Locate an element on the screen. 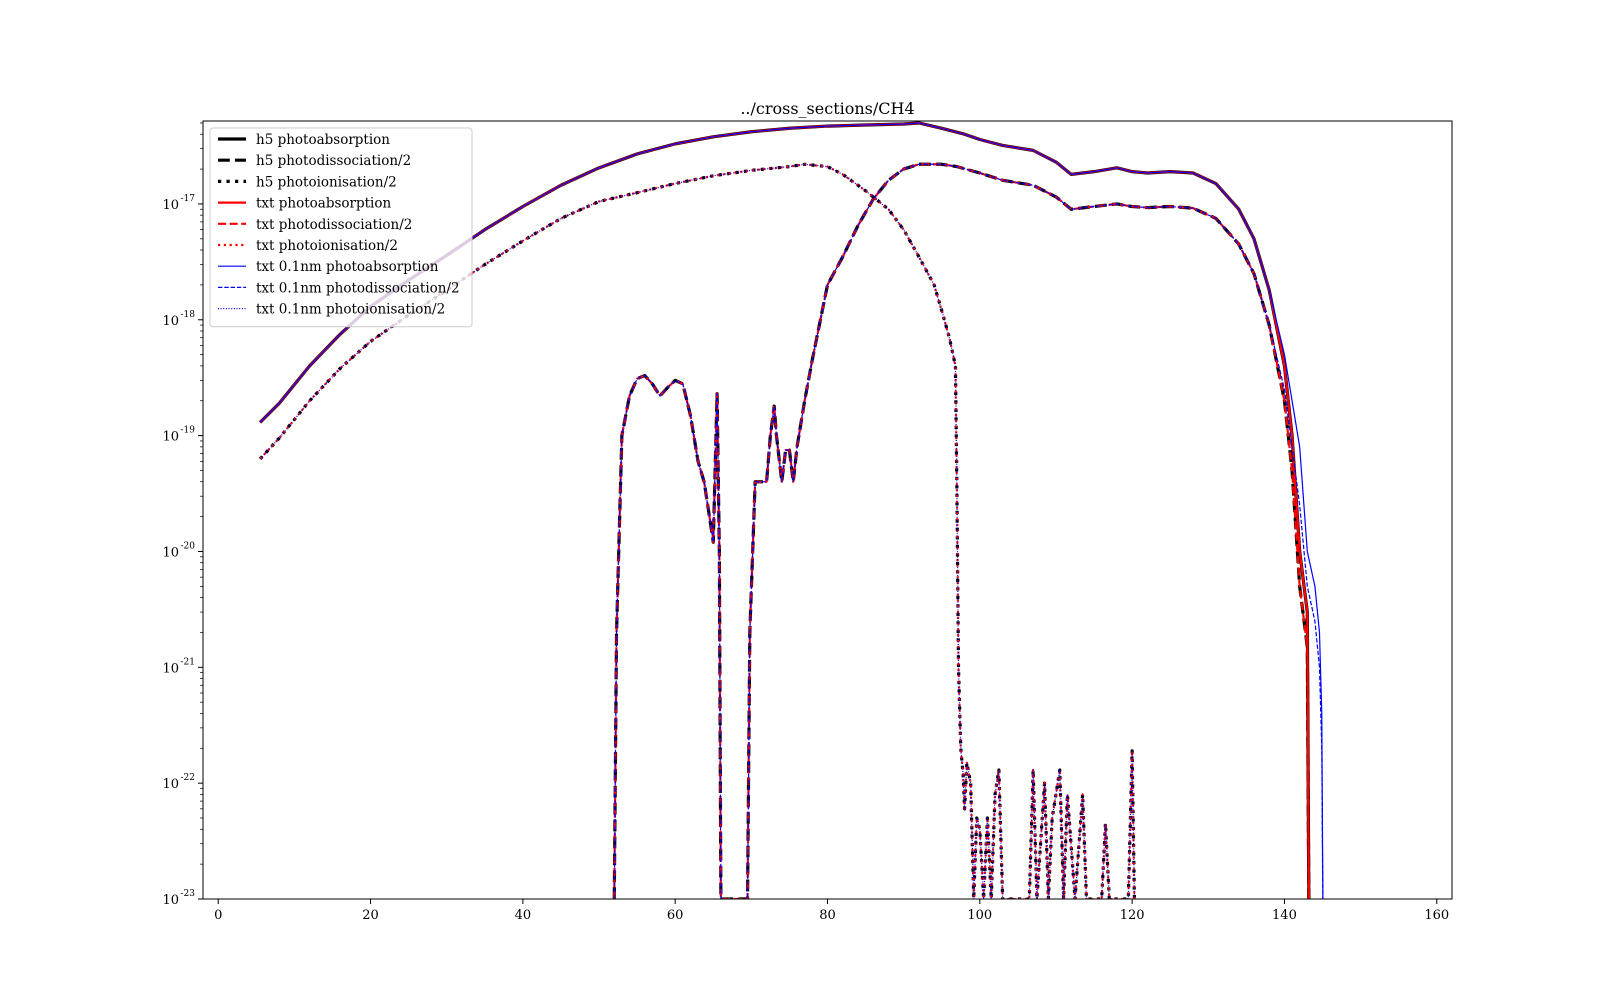  y-tick-exponent: -17 is located at coordinates (188, 199).